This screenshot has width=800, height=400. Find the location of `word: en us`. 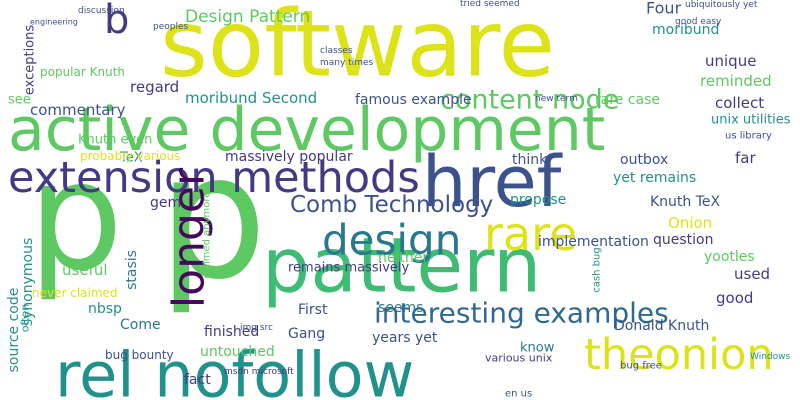

word: en us is located at coordinates (518, 394).